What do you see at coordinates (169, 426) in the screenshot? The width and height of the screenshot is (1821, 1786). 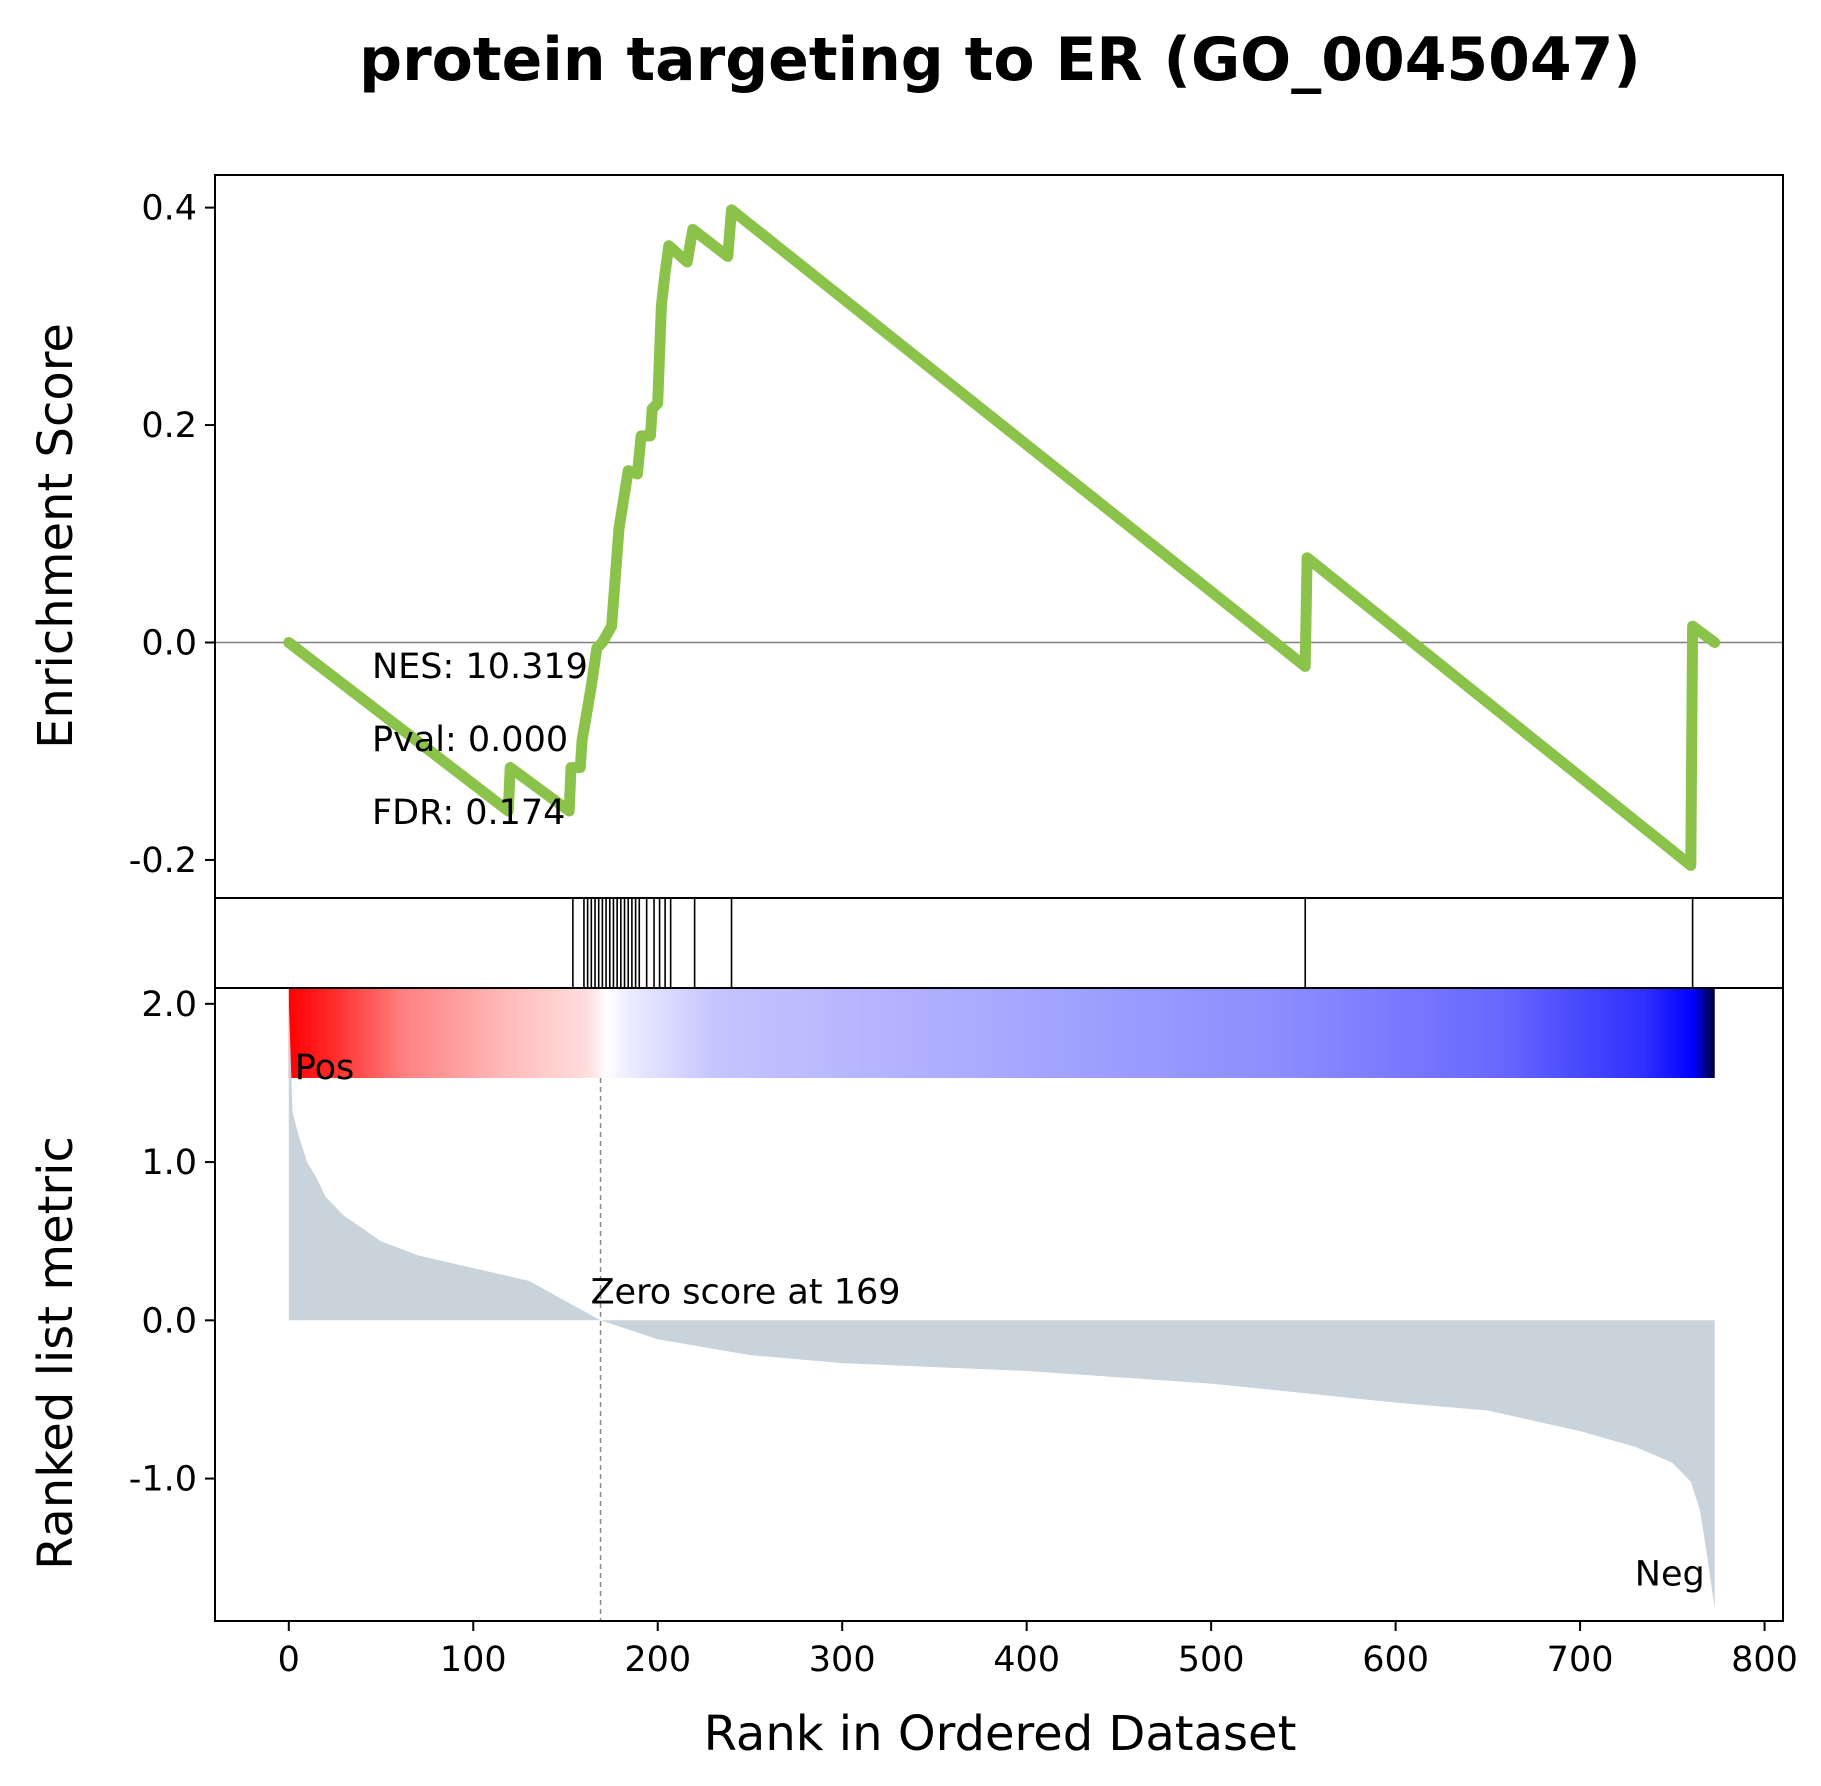 I see `es-y-tick-label: 0.2` at bounding box center [169, 426].